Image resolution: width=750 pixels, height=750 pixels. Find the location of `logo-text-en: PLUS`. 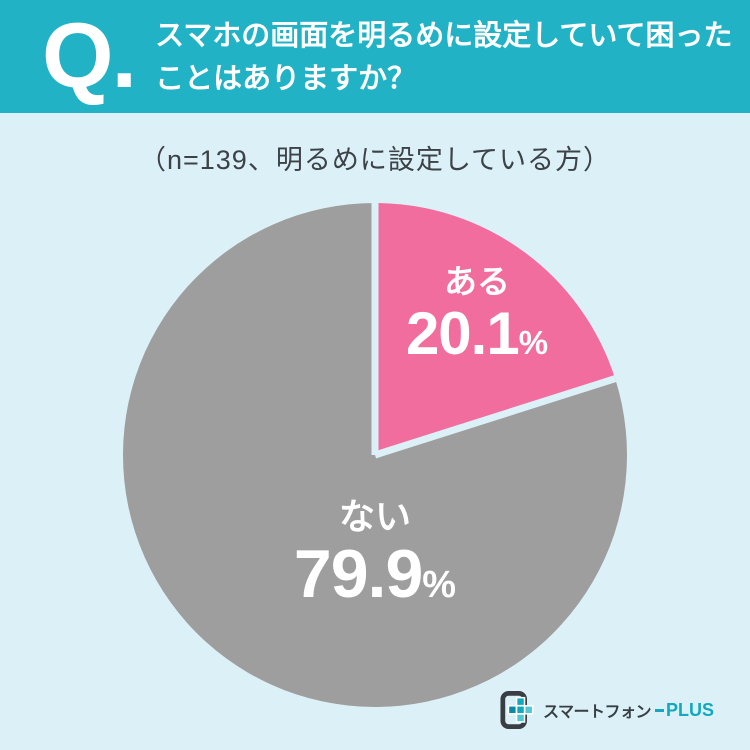

logo-text-en: PLUS is located at coordinates (689, 709).